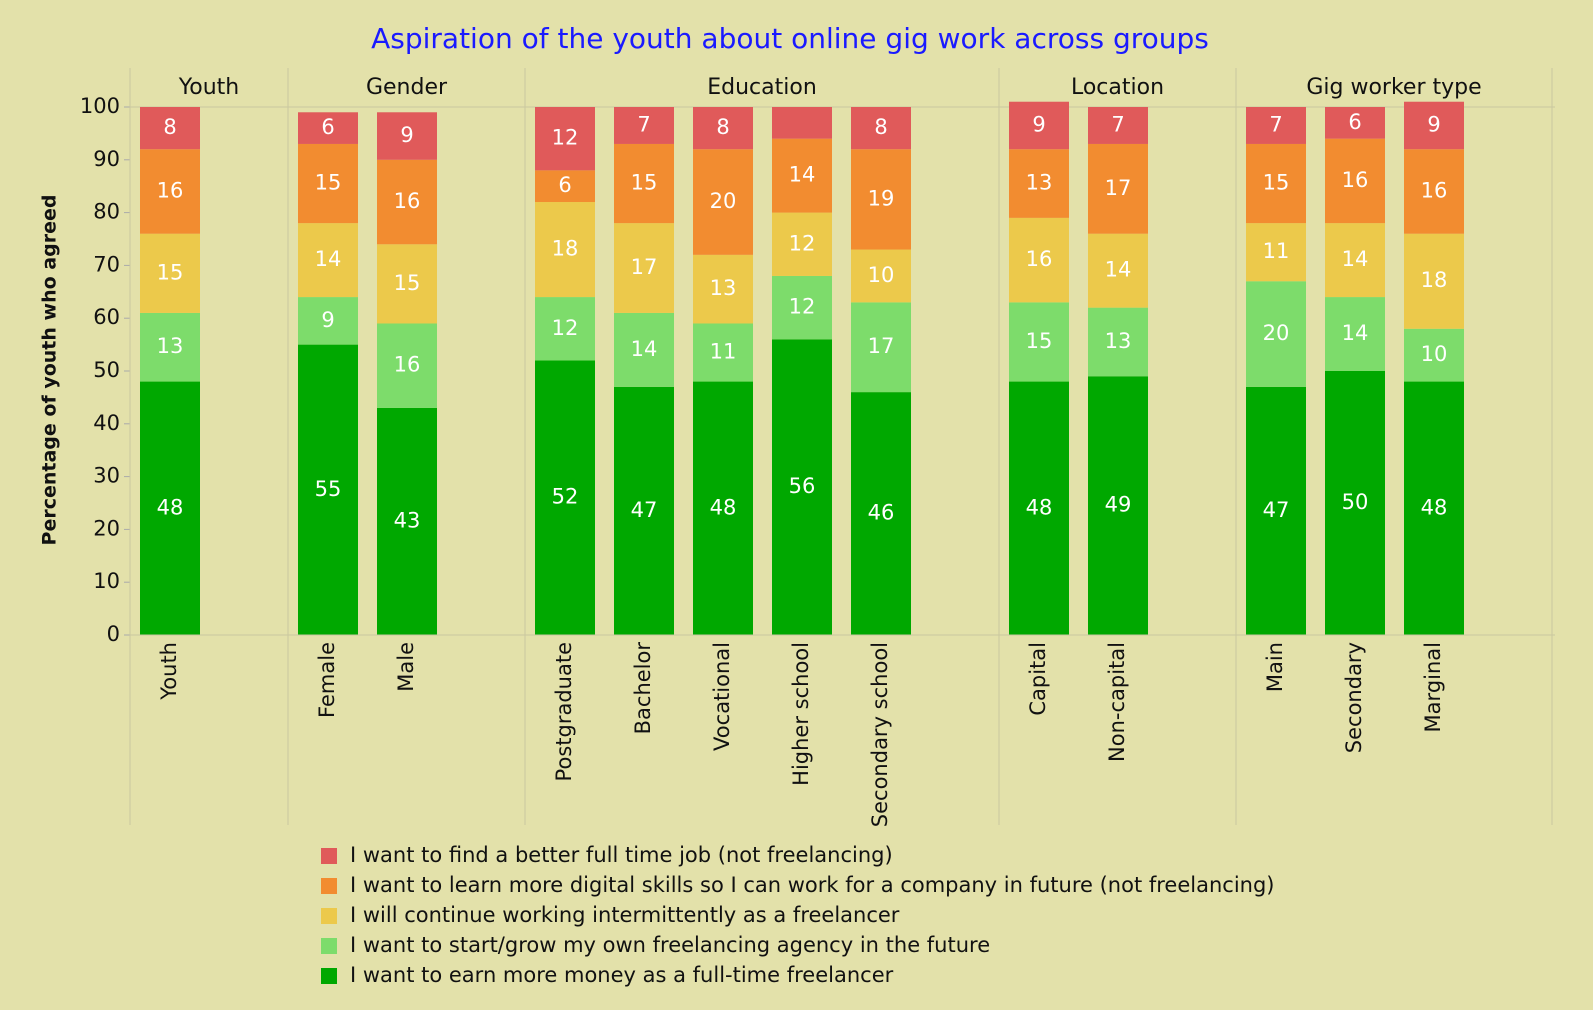 The image size is (1593, 1010). I want to click on x-tick-label: Bachelor, so click(643, 688).